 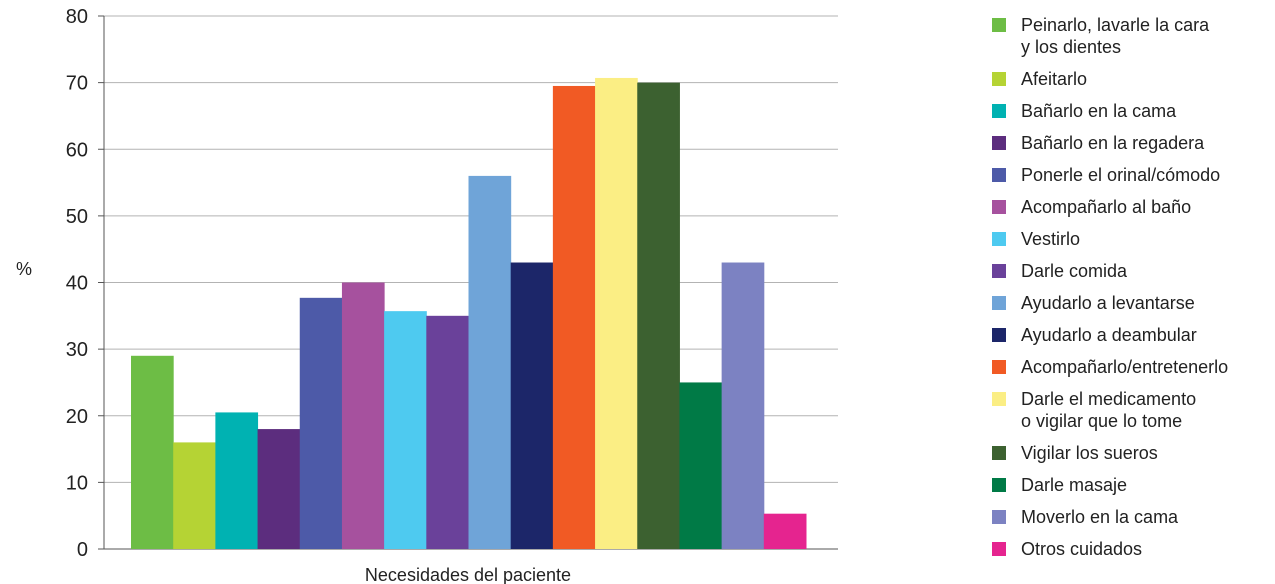 What do you see at coordinates (1106, 207) in the screenshot?
I see `legend-label-6: Acompañarlo al baño` at bounding box center [1106, 207].